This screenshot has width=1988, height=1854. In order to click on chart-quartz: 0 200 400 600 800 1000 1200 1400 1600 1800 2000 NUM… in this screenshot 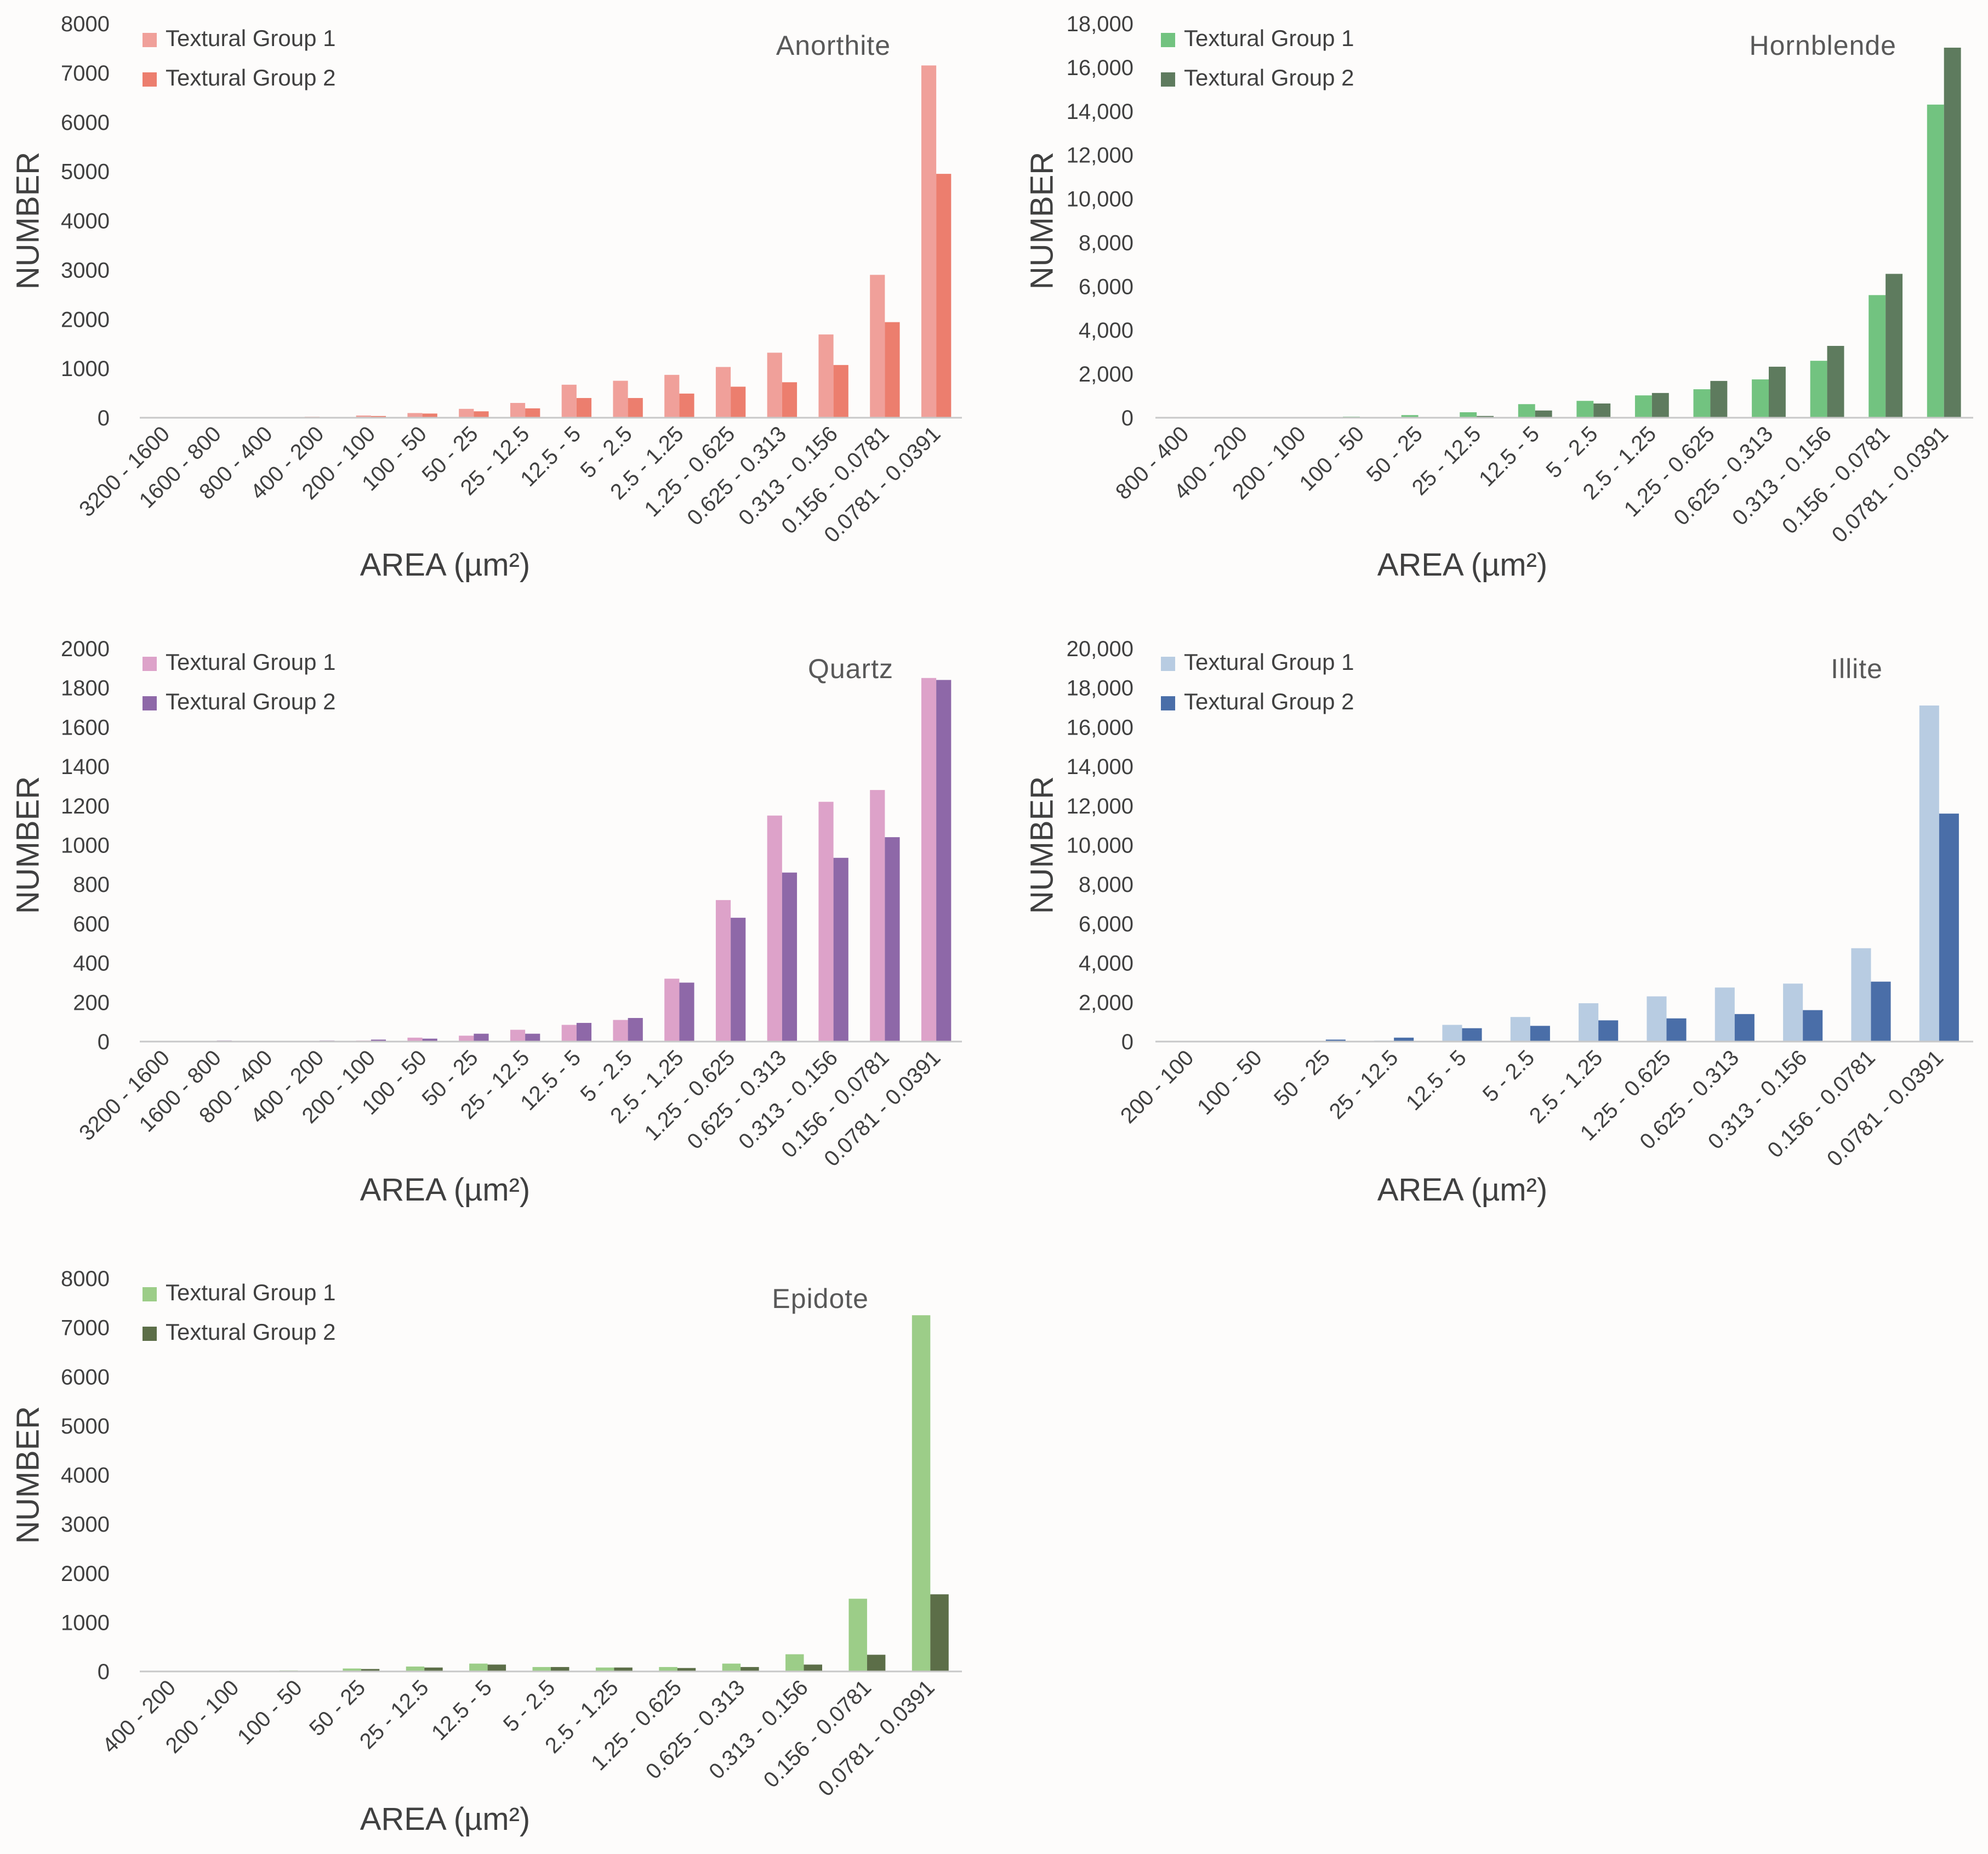, I will do `click(486, 923)`.